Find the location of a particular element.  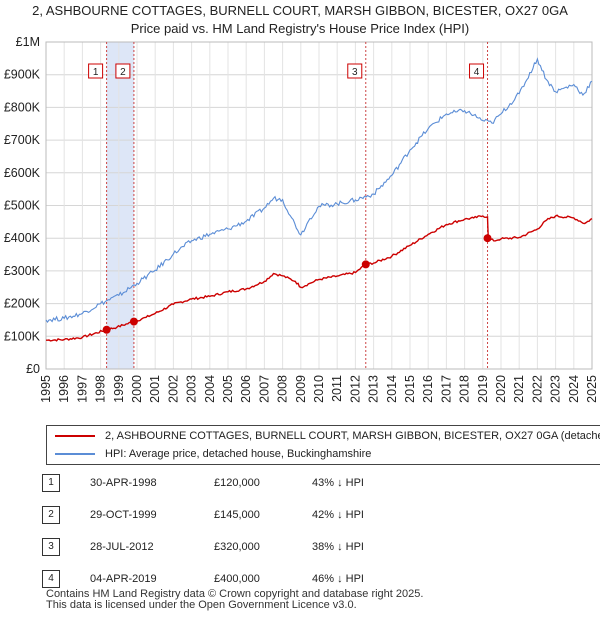

x-tick-label: 1995 is located at coordinates (46, 389).